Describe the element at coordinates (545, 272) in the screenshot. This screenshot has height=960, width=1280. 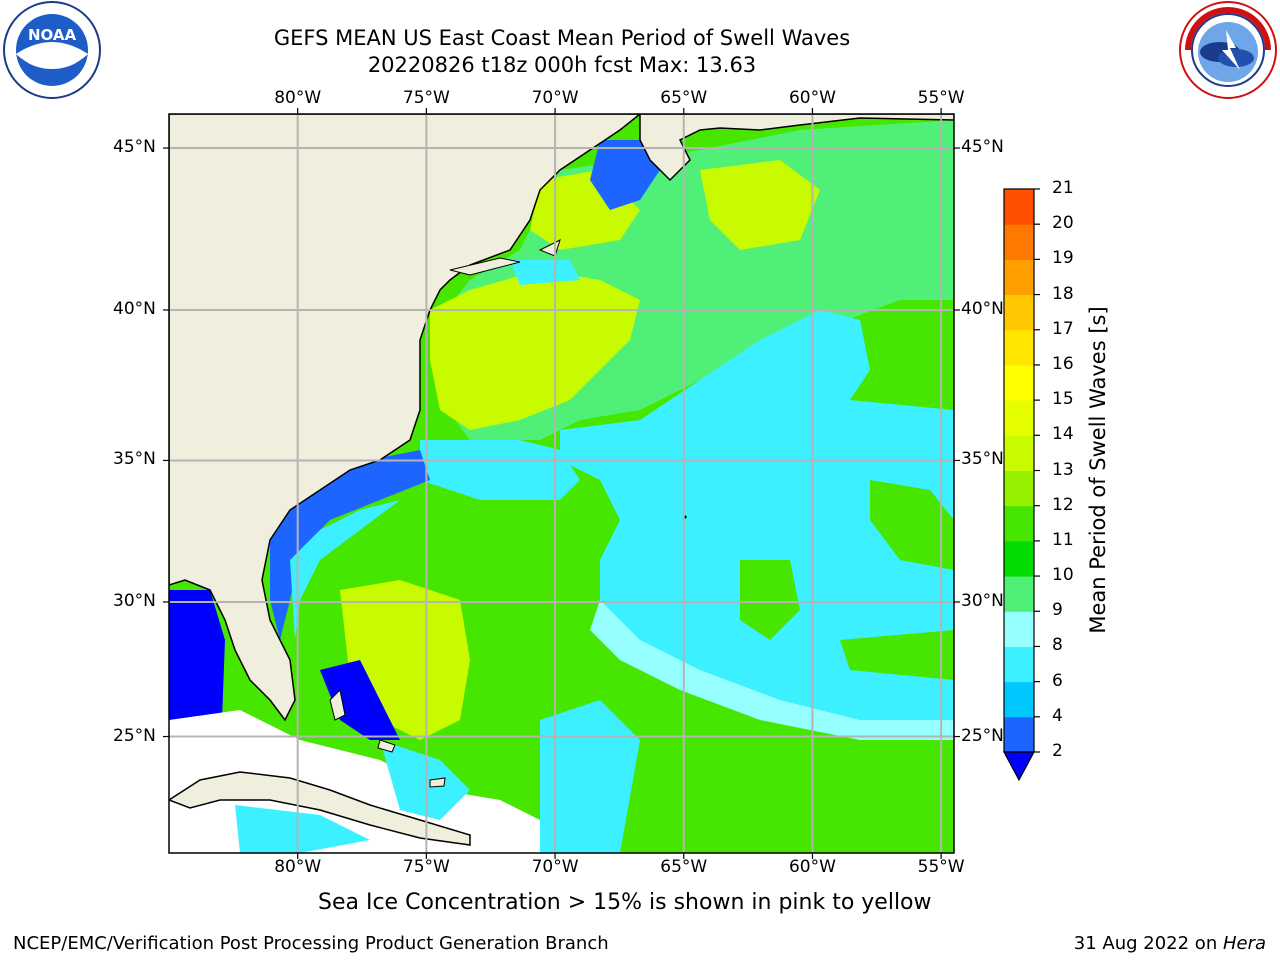
I see `coastal-band-6s-new-england` at that location.